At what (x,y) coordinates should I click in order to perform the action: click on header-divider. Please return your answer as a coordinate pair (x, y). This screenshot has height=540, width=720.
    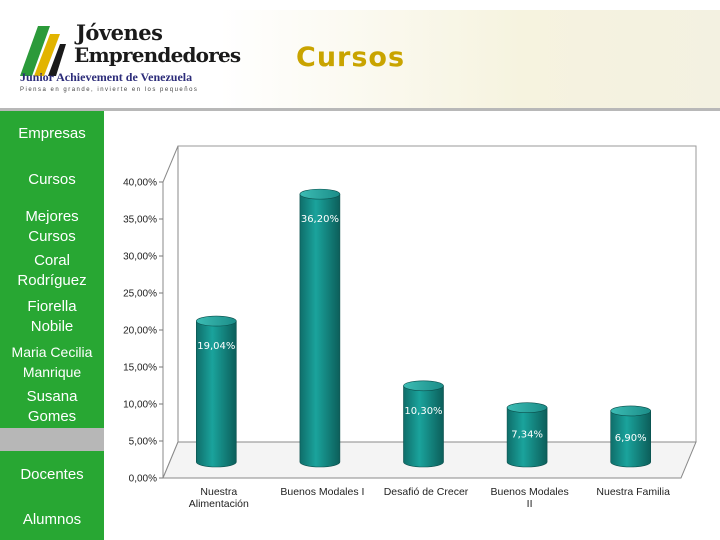
    Looking at the image, I should click on (360, 109).